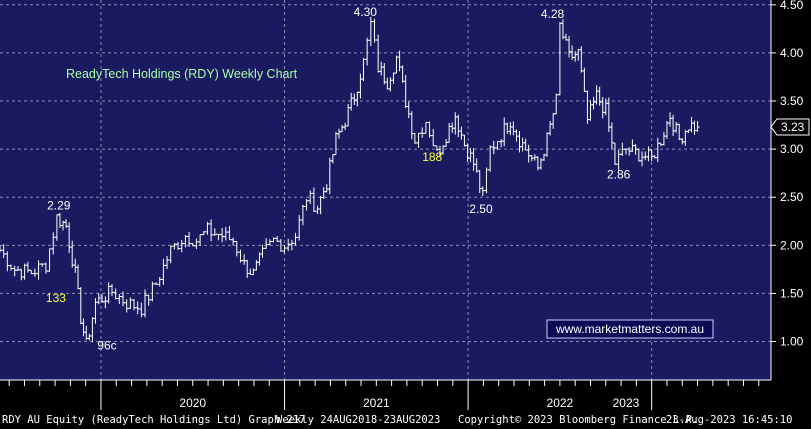 This screenshot has height=429, width=811. I want to click on watermark: www.marketmatters.com.au, so click(630, 329).